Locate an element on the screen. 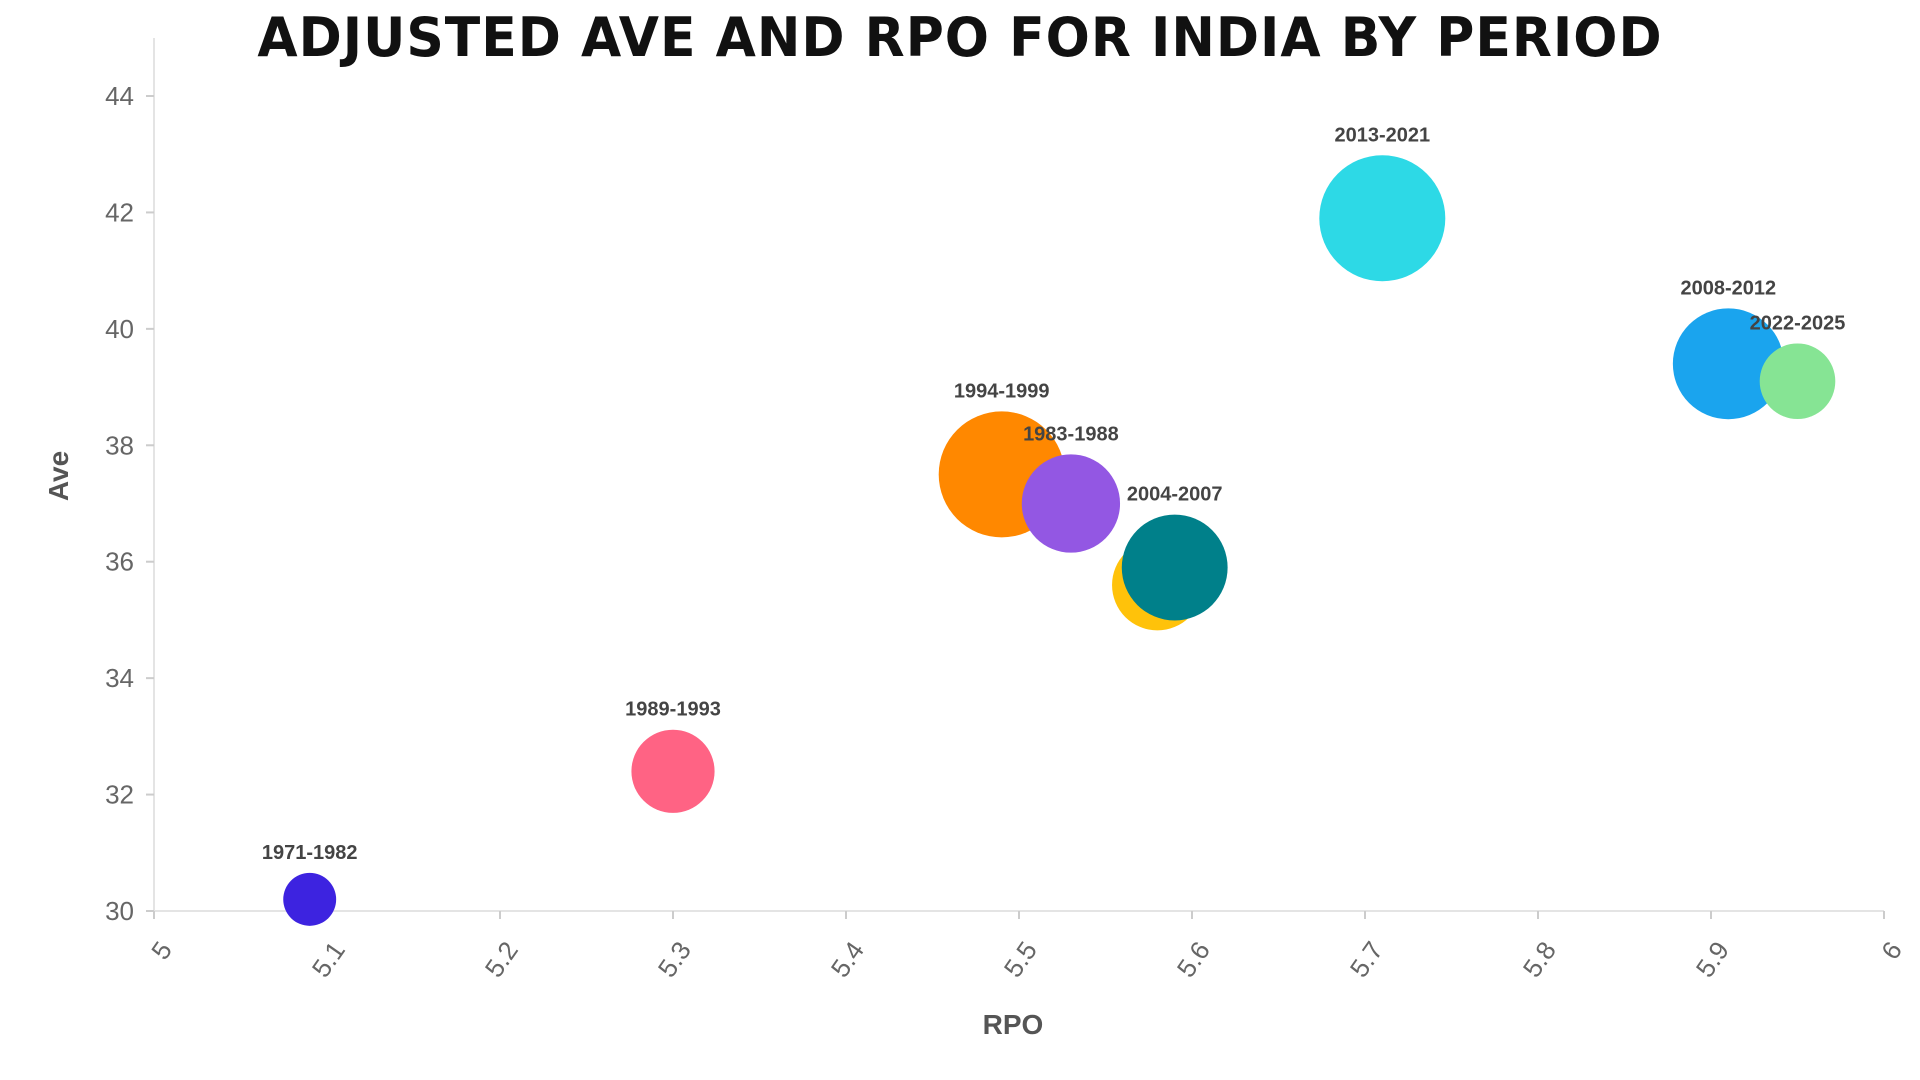 Image resolution: width=1920 pixels, height=1080 pixels. x-axis-title: RPO is located at coordinates (1013, 1024).